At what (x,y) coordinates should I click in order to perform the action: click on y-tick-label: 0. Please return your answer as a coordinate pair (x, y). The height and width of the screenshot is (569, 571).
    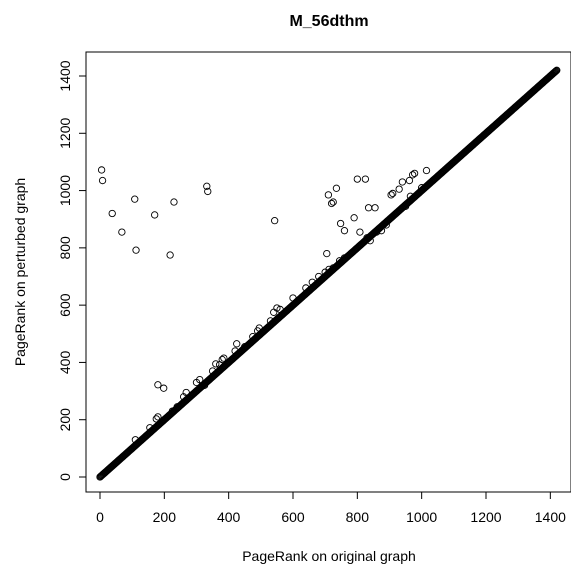
    Looking at the image, I should click on (65, 477).